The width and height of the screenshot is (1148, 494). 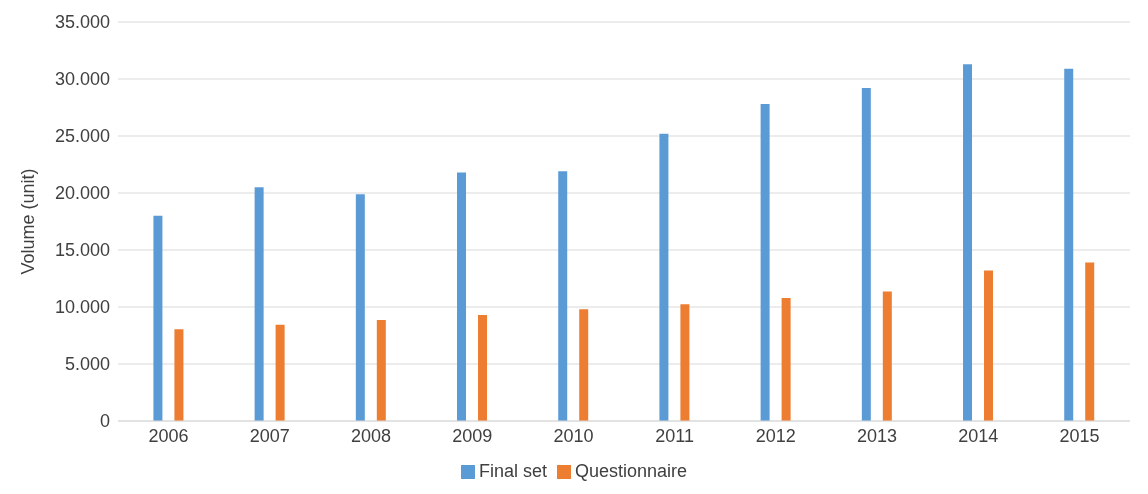 I want to click on y-tick-label: 25.000, so click(x=82, y=136).